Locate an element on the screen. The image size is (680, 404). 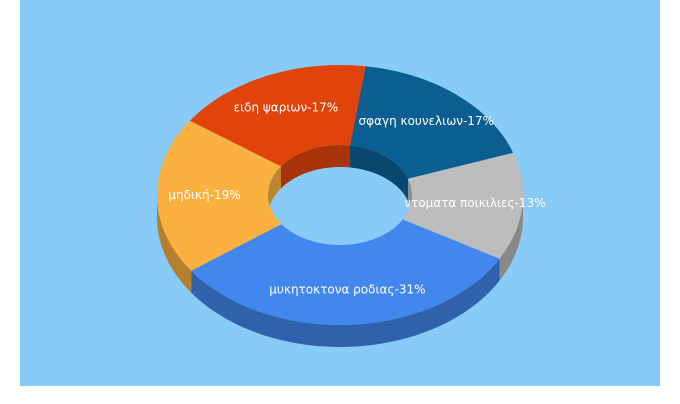
data-label: ειδη ψαριων-17% is located at coordinates (286, 107).